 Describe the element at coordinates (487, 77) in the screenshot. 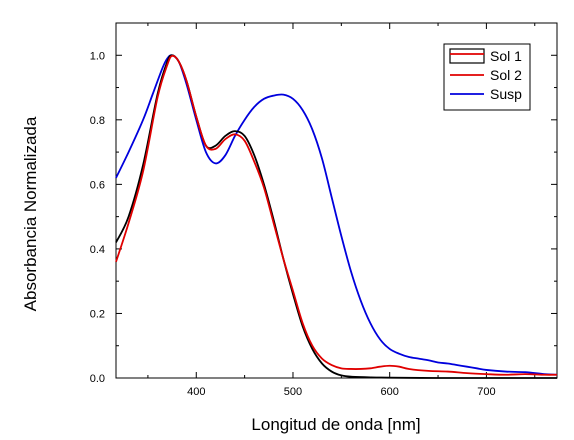

I see `legend-box` at that location.